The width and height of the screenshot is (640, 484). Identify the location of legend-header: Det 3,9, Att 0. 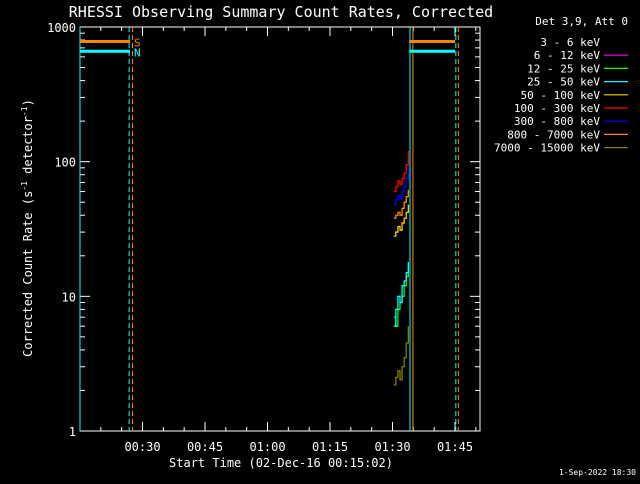
(581, 21).